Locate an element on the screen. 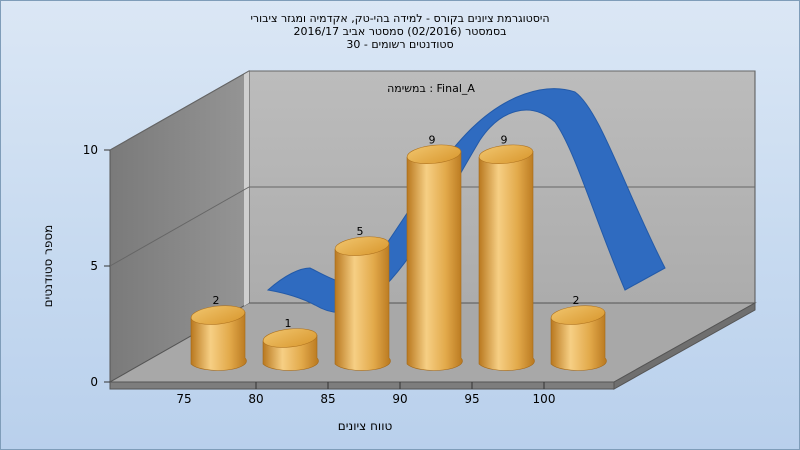 This screenshot has height=450, width=800. y-axis-title: מספר סטודנטים is located at coordinates (48, 266).